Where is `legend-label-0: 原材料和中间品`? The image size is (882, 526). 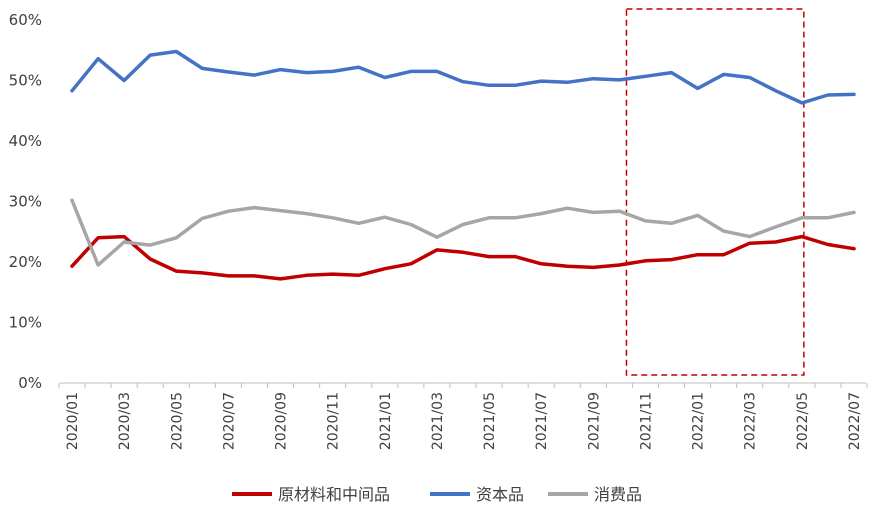 legend-label-0: 原材料和中间品 is located at coordinates (334, 494).